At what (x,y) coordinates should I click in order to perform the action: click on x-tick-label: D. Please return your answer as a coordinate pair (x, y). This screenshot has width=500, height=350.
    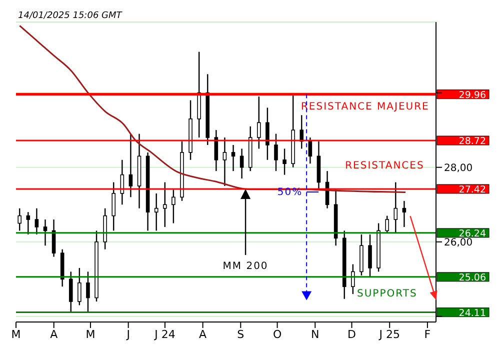
    Looking at the image, I should click on (352, 334).